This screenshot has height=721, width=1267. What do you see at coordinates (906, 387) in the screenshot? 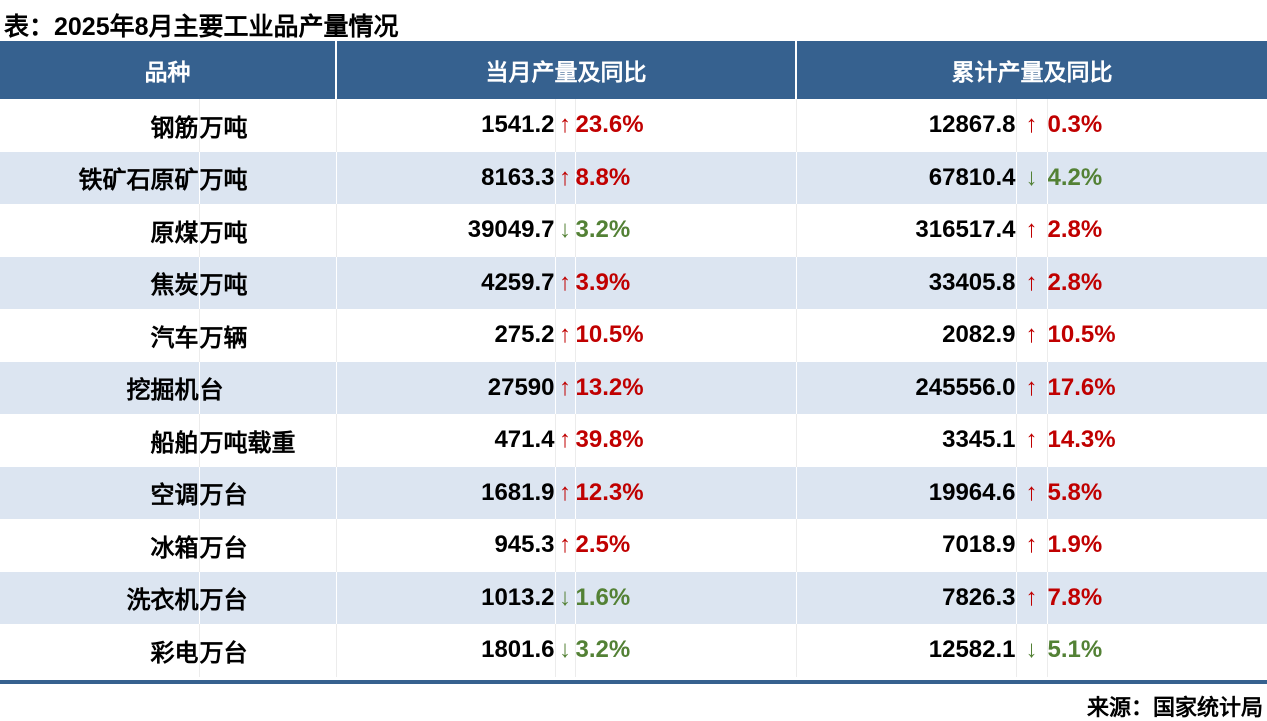
I see `cum-value: 245556.0` at bounding box center [906, 387].